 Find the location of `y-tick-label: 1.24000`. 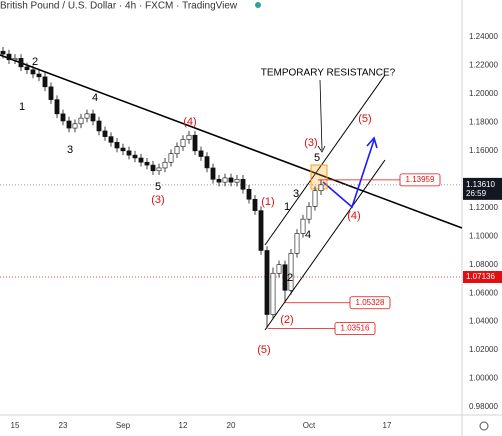

y-tick-label: 1.24000 is located at coordinates (483, 36).